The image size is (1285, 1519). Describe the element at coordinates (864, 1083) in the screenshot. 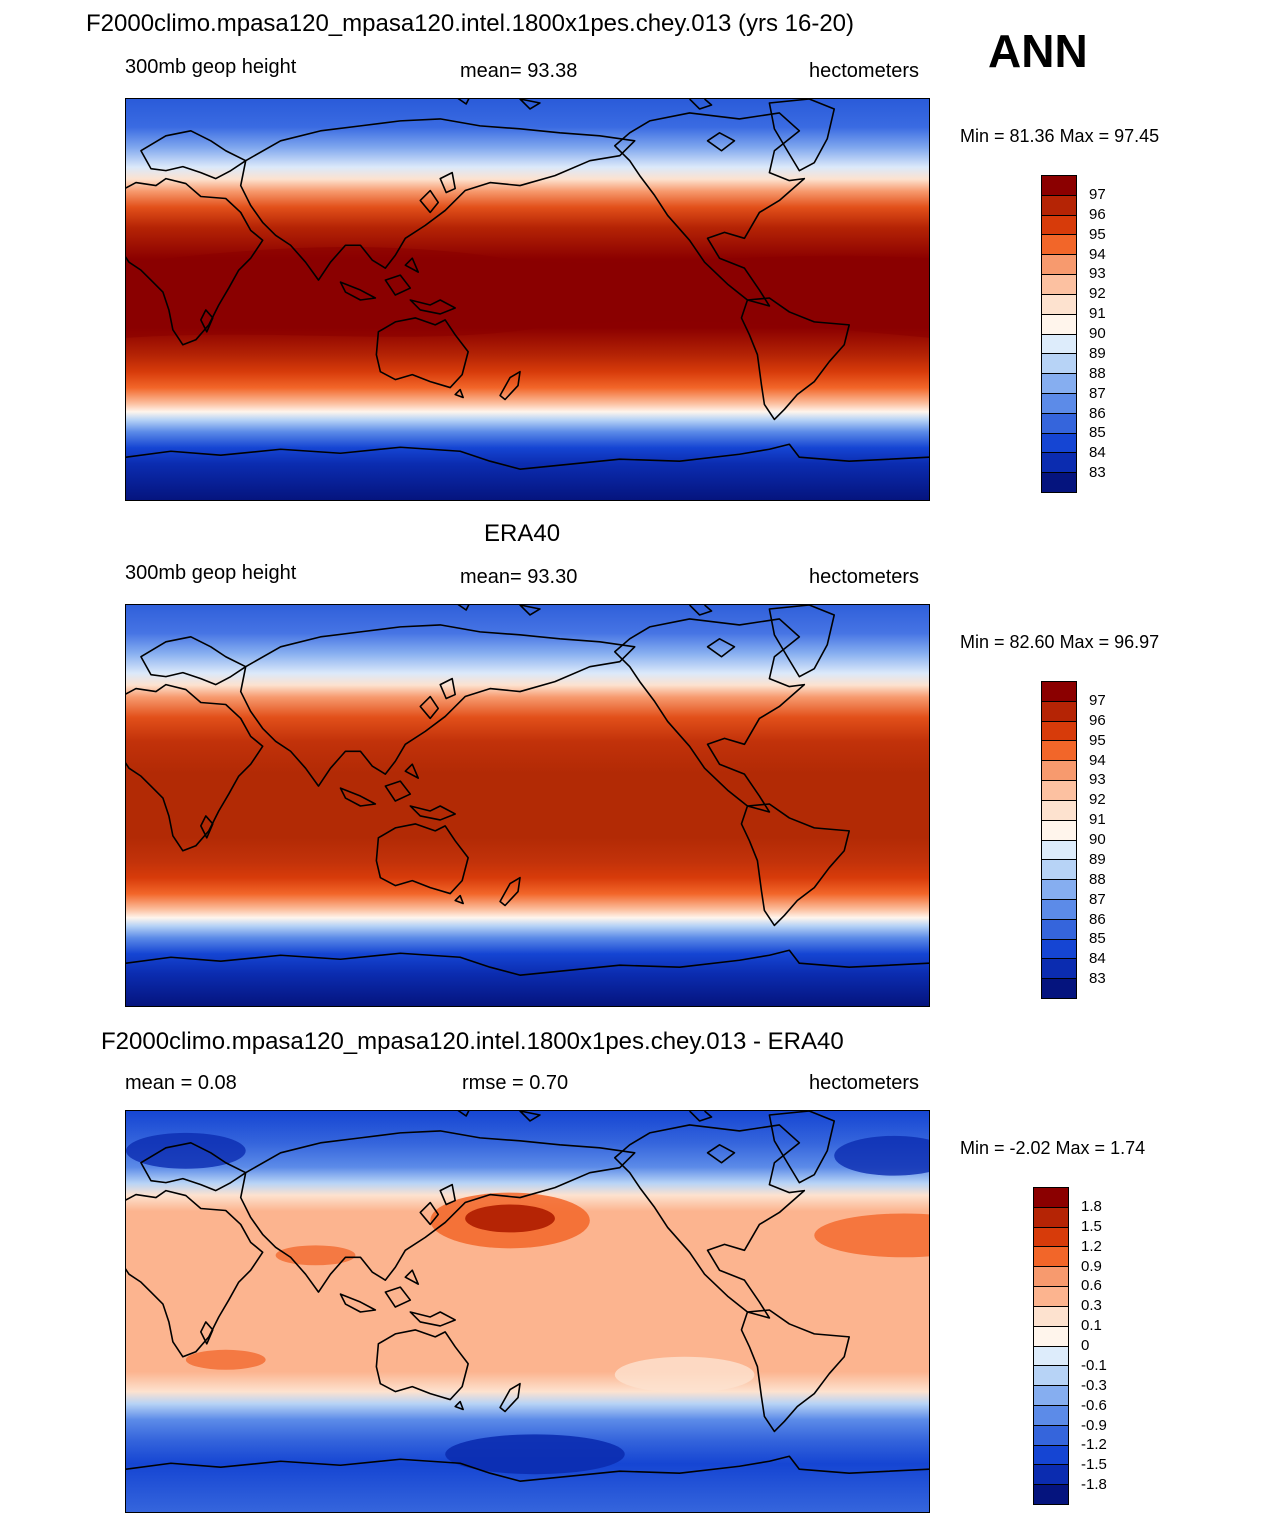

I see `panel-diff-units: hectometers` at that location.